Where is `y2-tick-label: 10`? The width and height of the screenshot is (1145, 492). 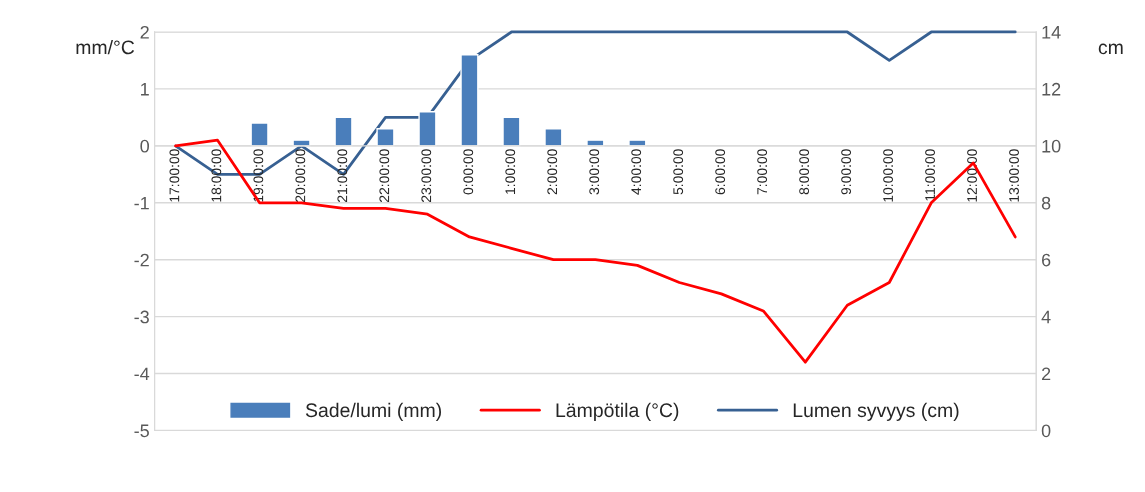
y2-tick-label: 10 is located at coordinates (1051, 146).